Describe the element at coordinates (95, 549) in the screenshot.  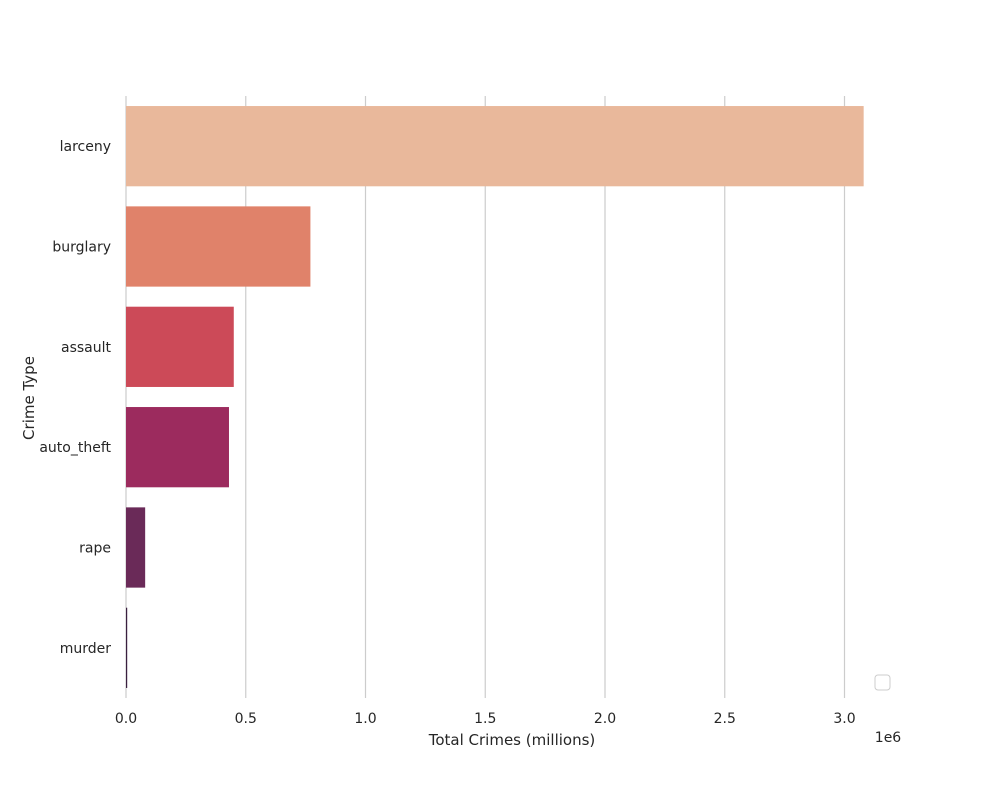
I see `y-tick-label: rape` at that location.